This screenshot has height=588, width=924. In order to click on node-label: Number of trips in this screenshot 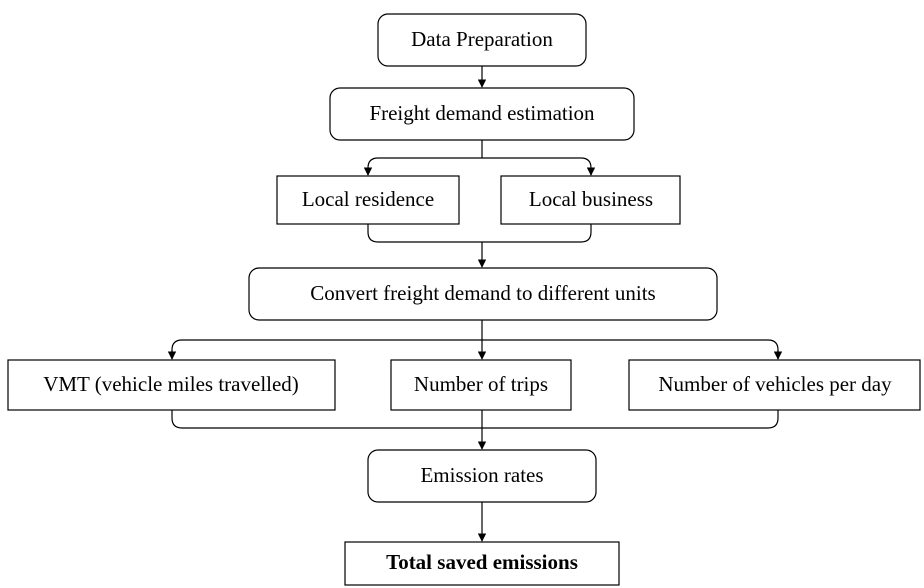, I will do `click(481, 384)`.